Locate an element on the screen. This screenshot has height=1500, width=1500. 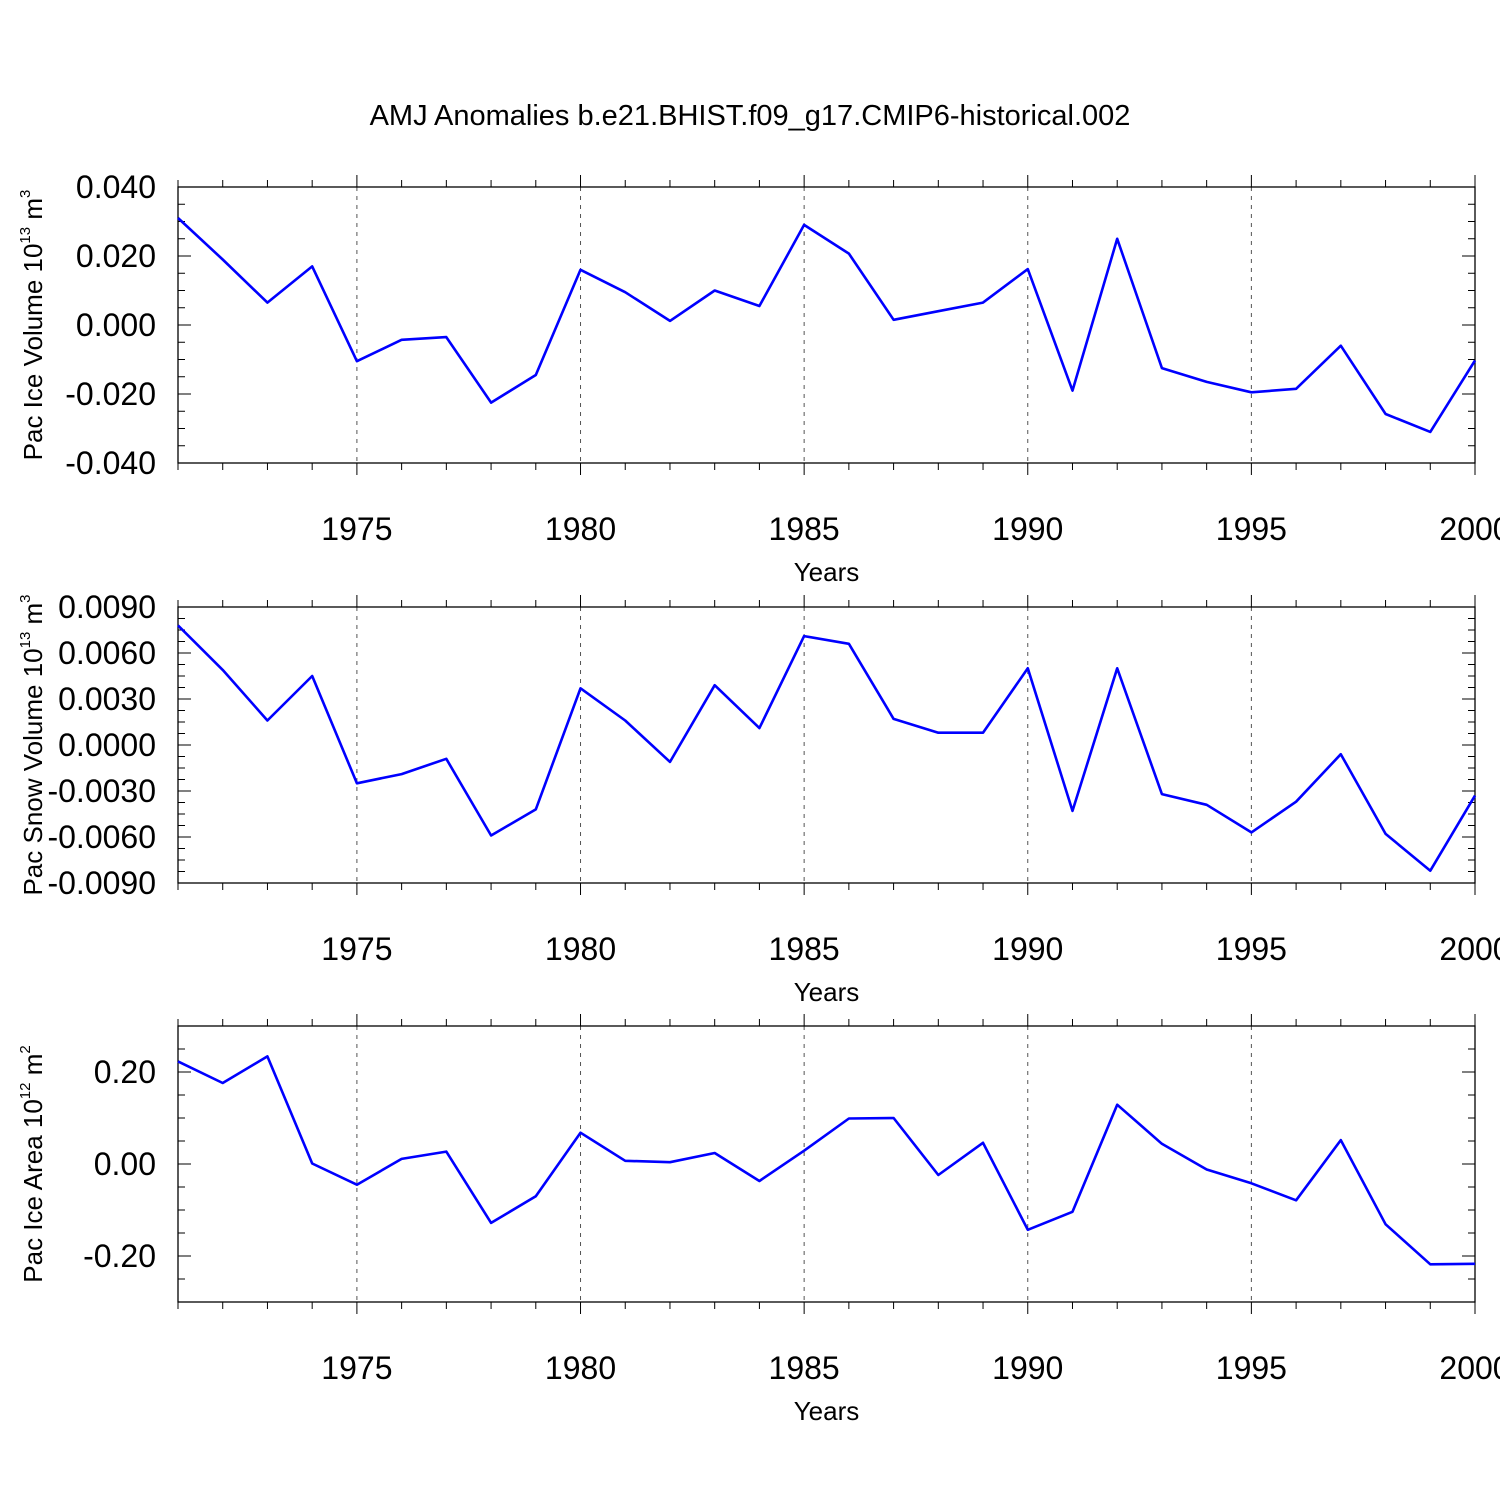
y-axis-label: Pac Ice Area 1012 m2 is located at coordinates (32, 1163).